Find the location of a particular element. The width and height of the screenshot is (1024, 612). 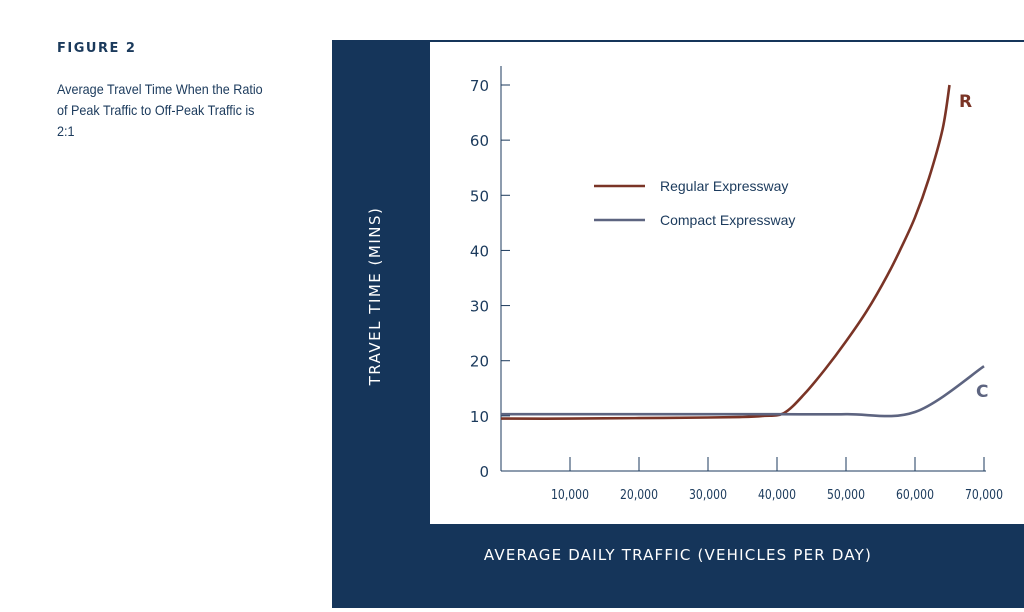

x-tick-label: 50,000 is located at coordinates (846, 495).